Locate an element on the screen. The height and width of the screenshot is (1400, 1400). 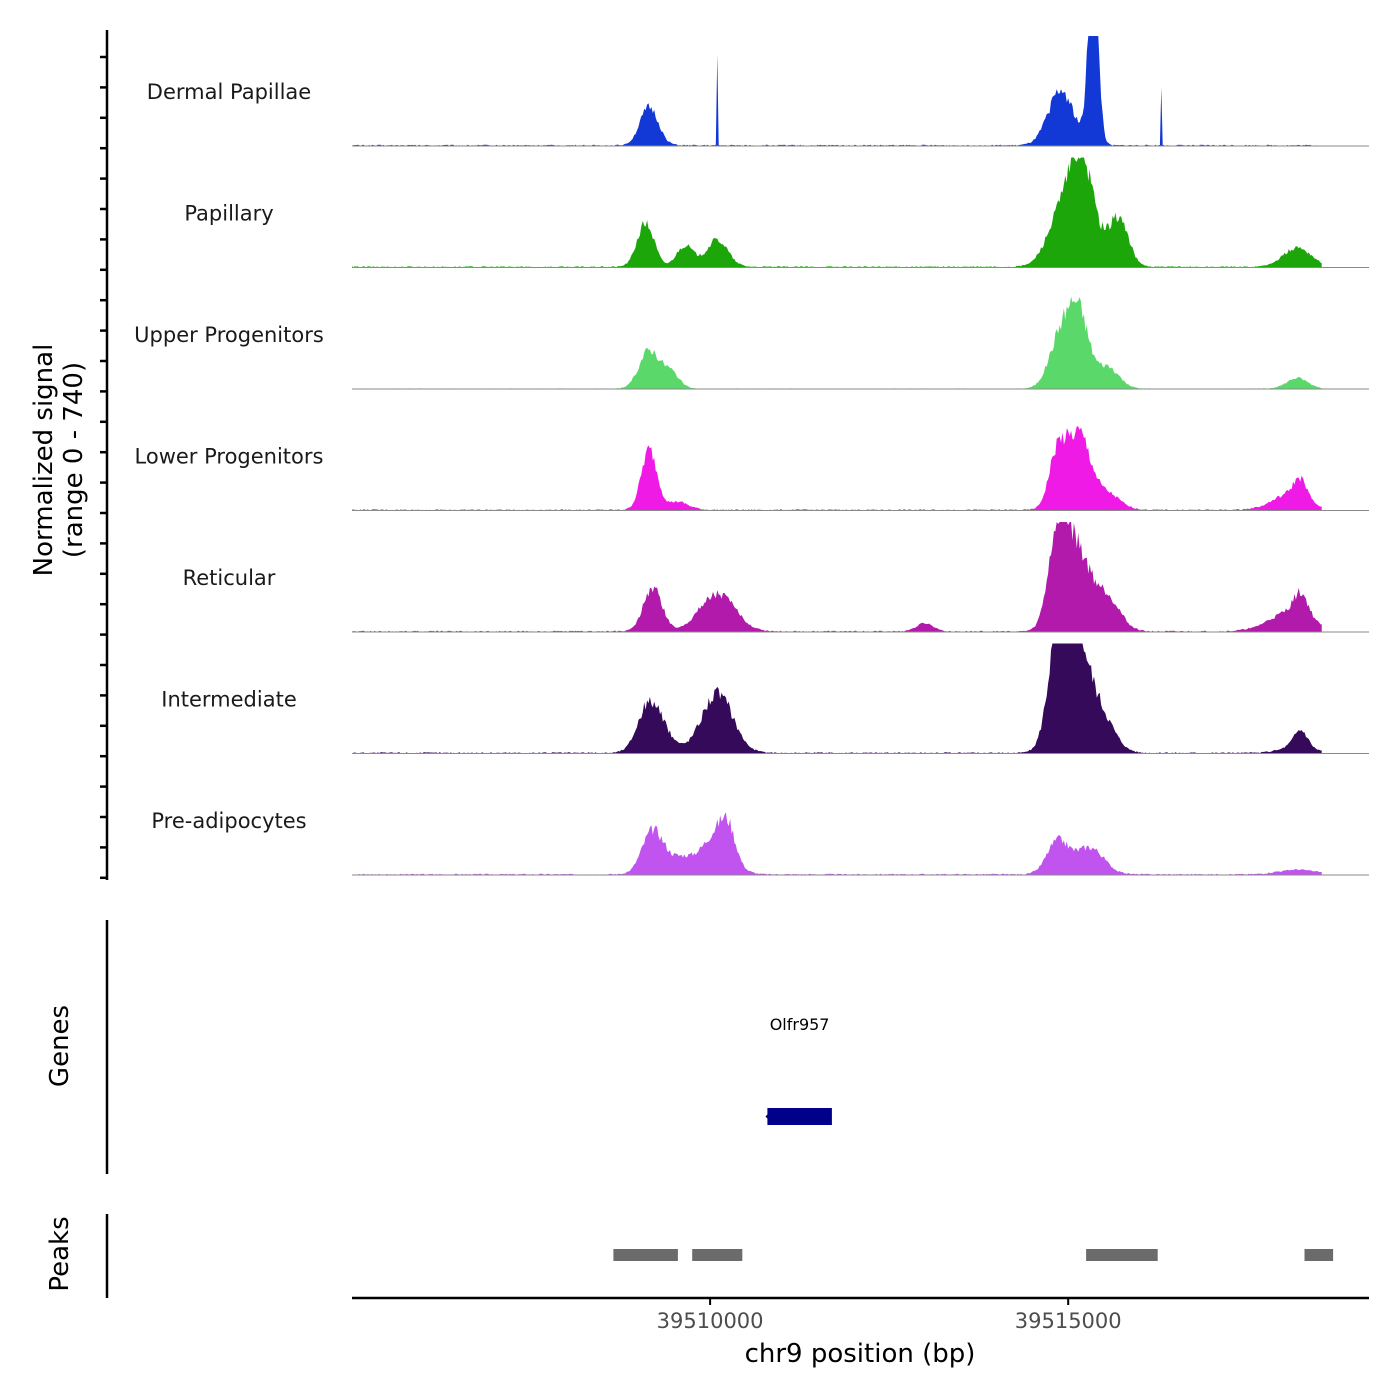
x-axis-title: chr9 position (bp) is located at coordinates (860, 1354).